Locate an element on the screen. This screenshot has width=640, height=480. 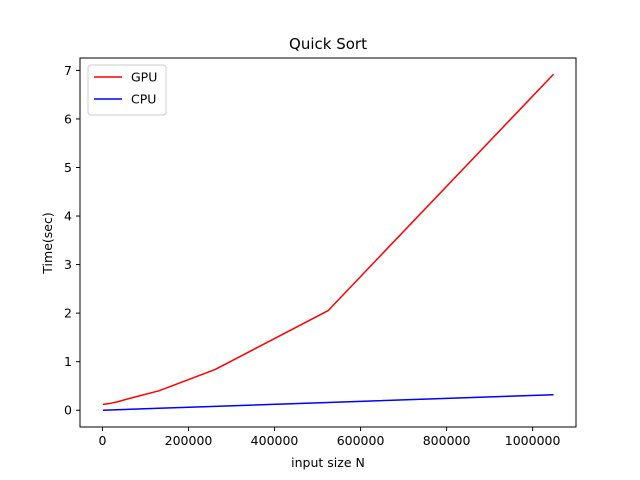
x-tick-label: 800000 is located at coordinates (447, 440).